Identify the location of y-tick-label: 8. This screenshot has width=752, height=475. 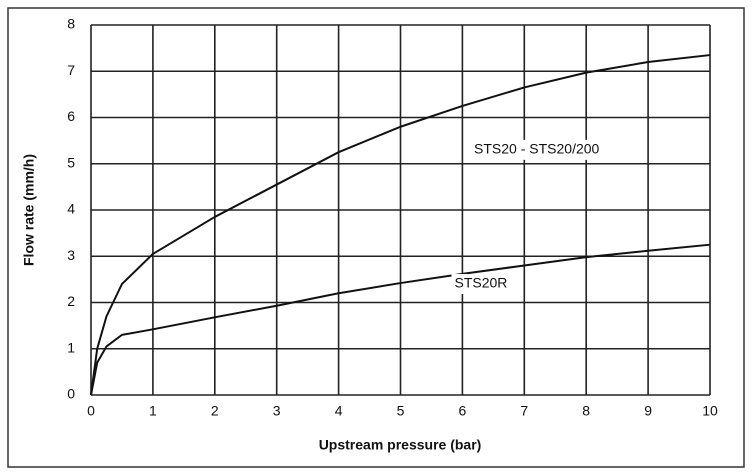
(71, 24).